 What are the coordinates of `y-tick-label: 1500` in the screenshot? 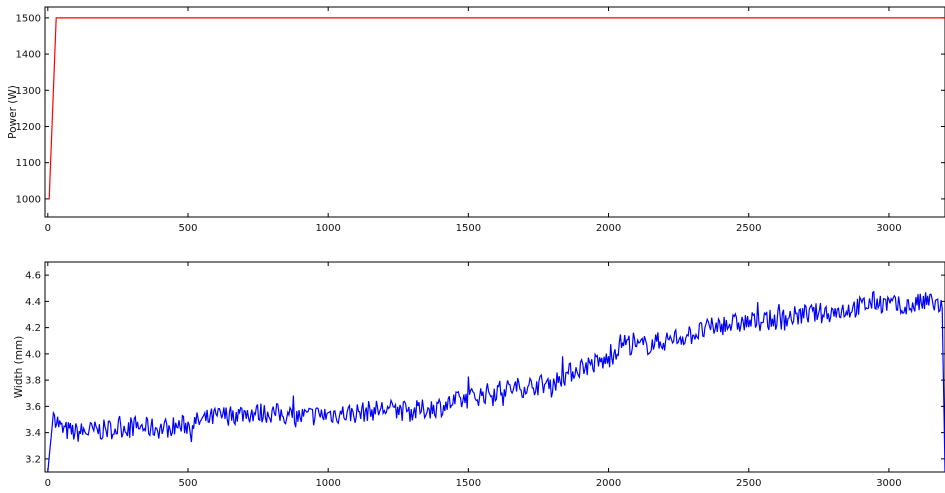 It's located at (28, 18).